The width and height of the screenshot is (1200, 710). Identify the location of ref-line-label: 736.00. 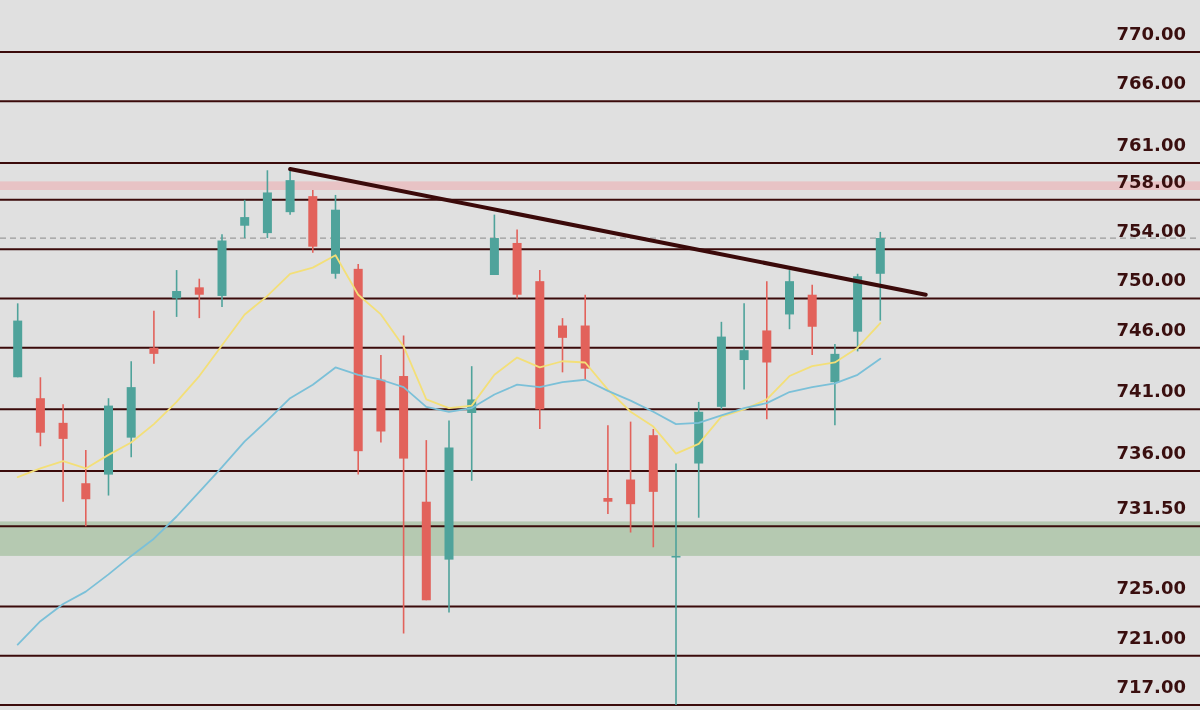
(1151, 452).